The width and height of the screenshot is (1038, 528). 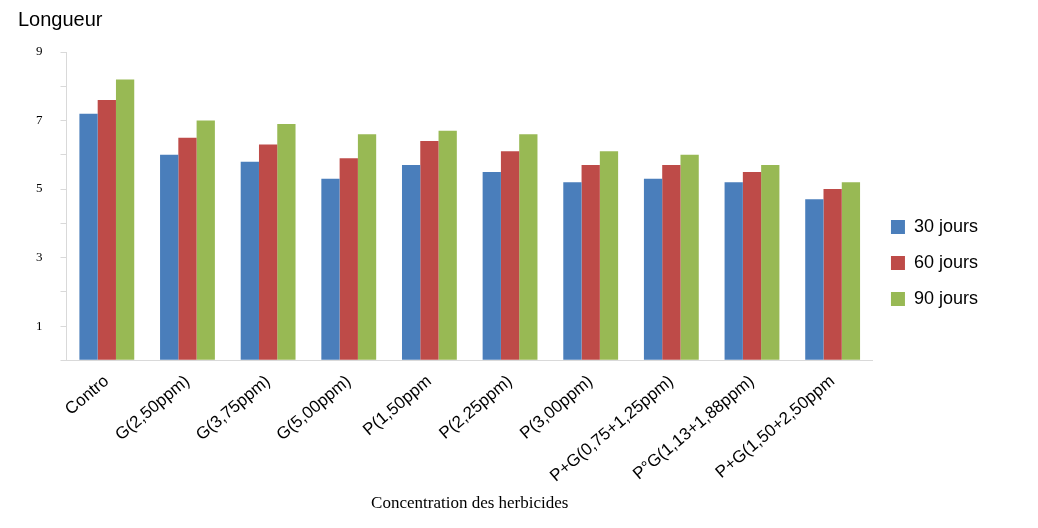 I want to click on chart-title: Longueur, so click(x=60, y=18).